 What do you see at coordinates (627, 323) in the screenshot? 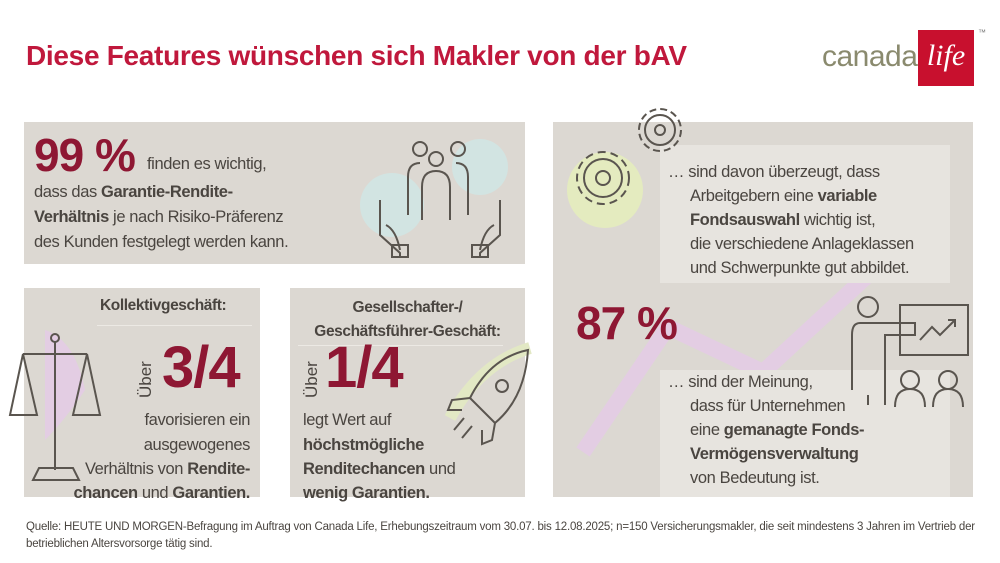
I see `stat-87: 87 %` at bounding box center [627, 323].